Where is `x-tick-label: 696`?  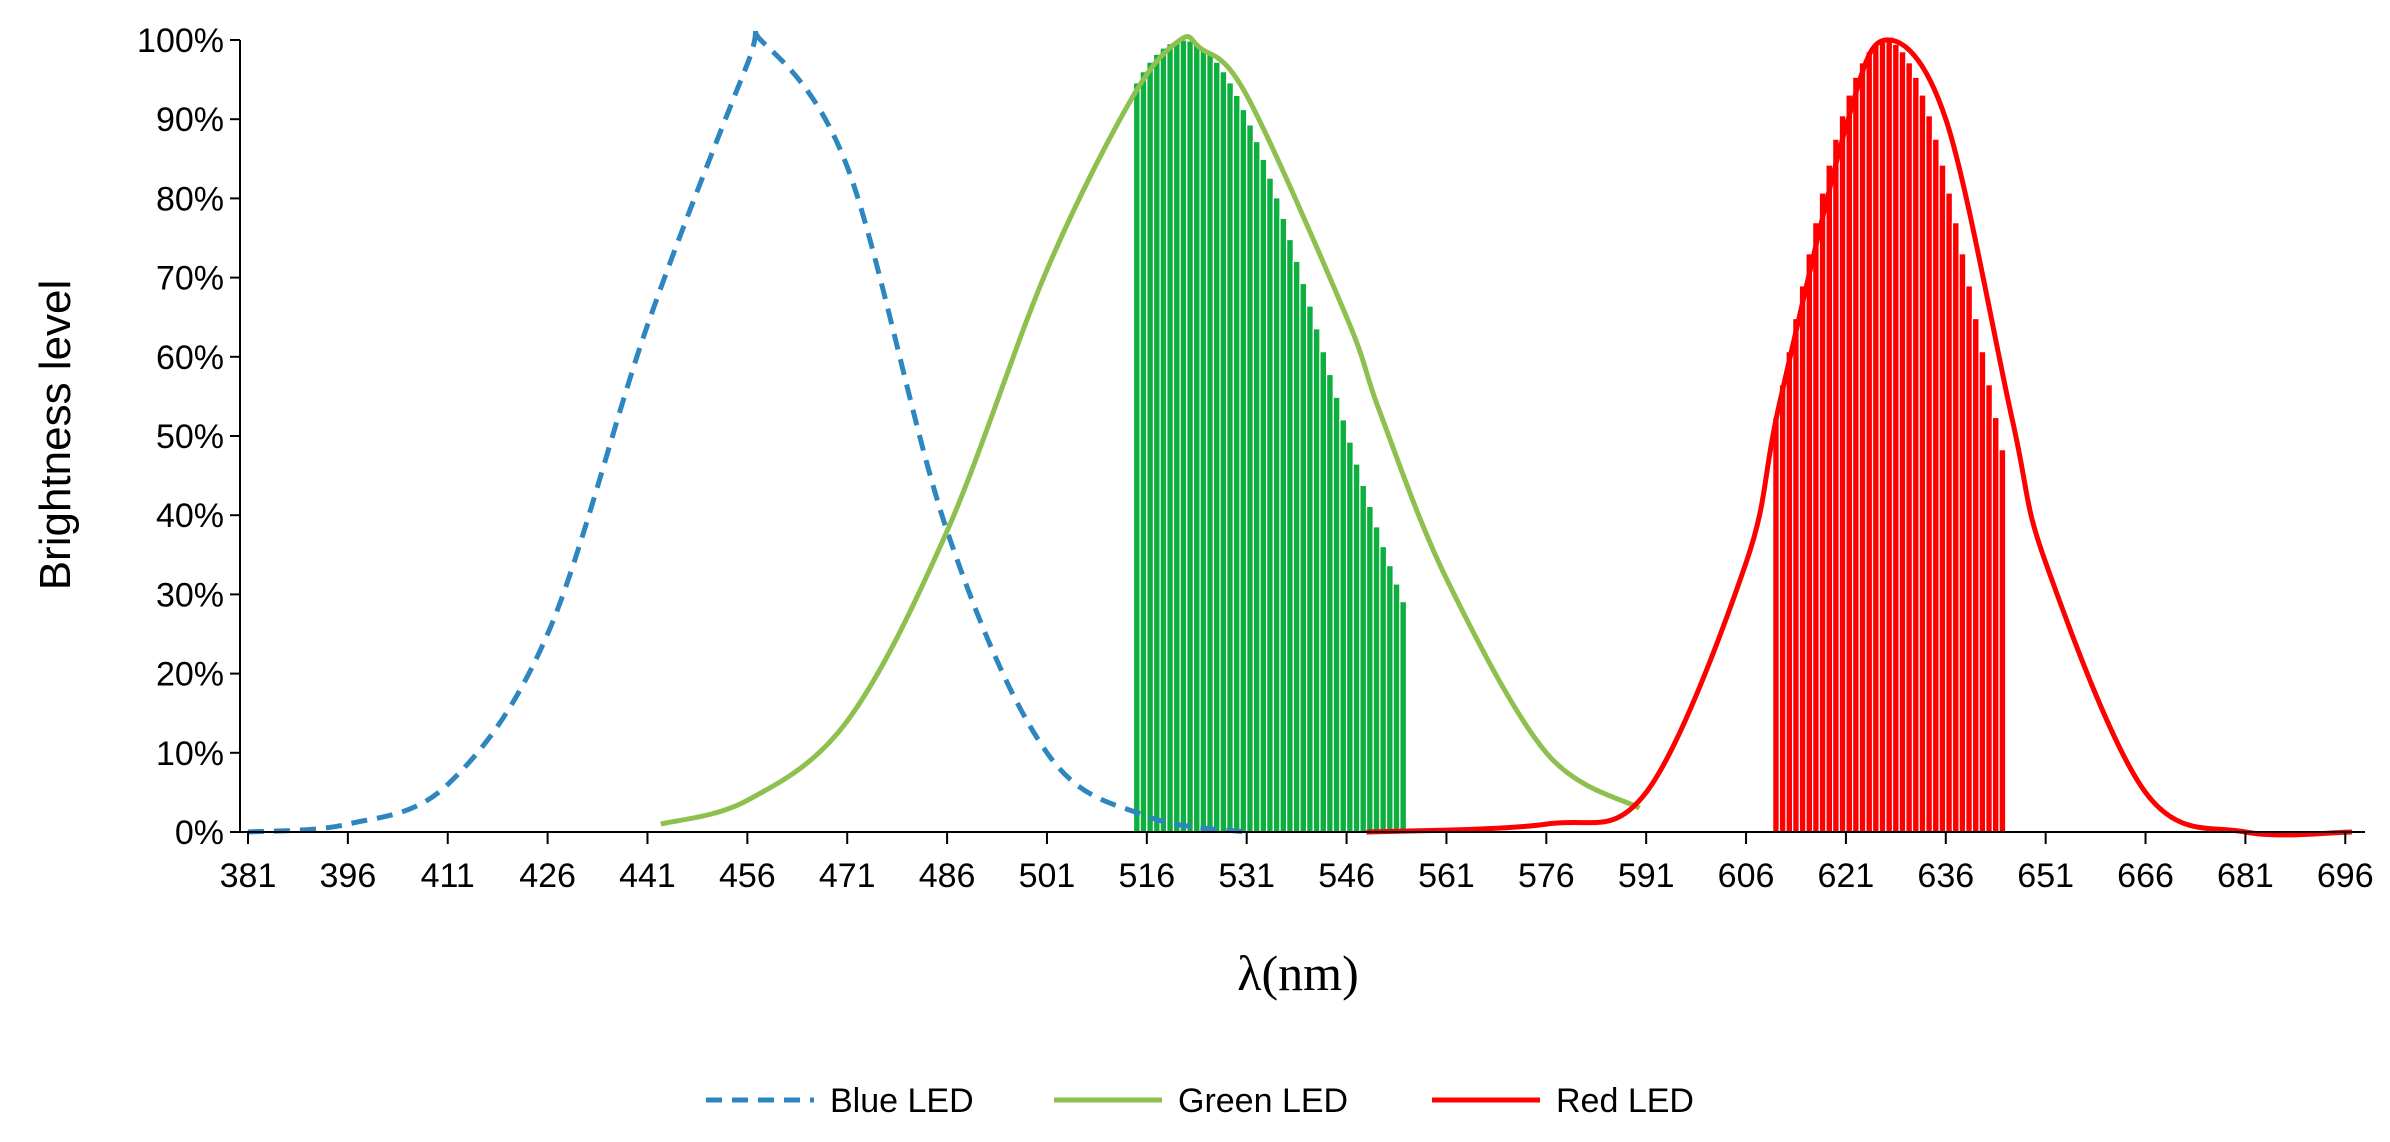
x-tick-label: 696 is located at coordinates (2345, 876).